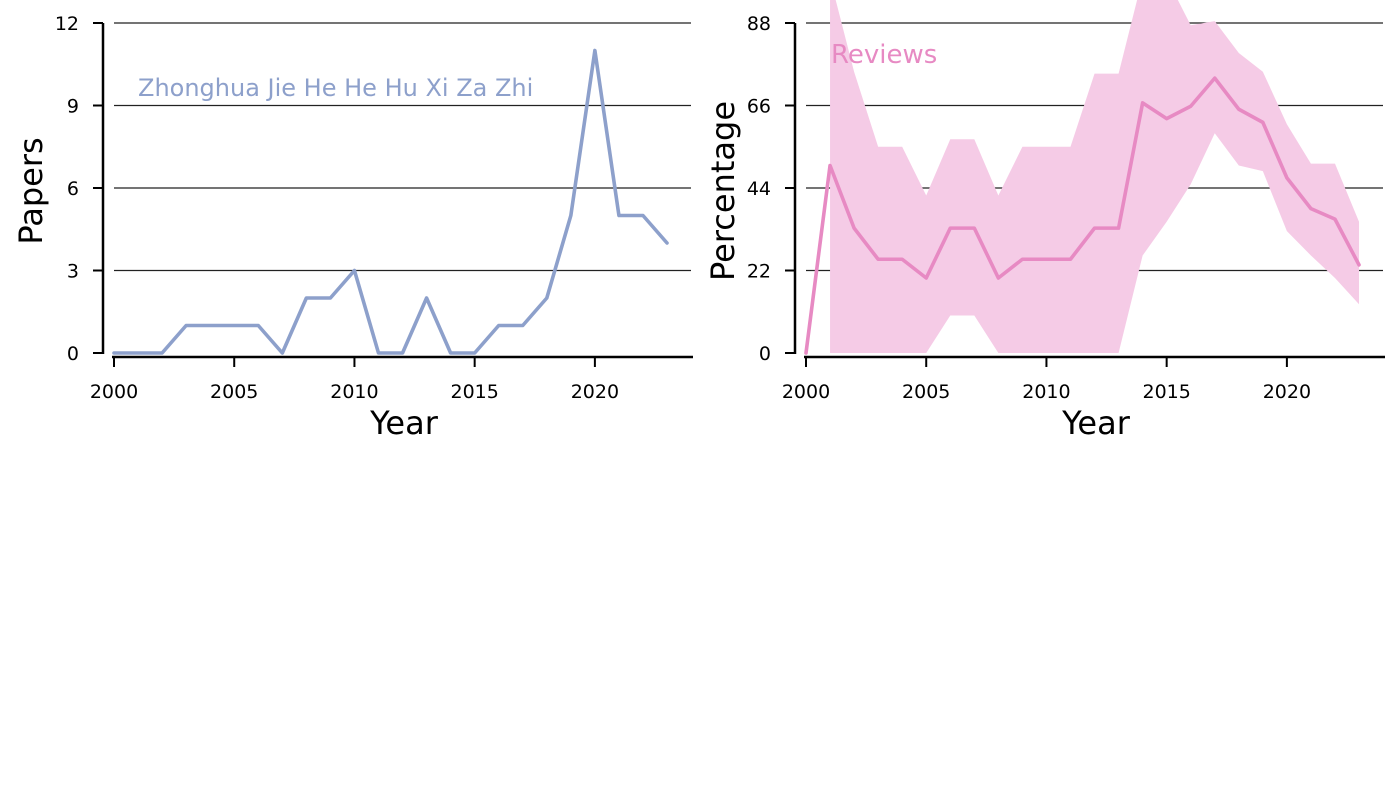 The height and width of the screenshot is (804, 1400). What do you see at coordinates (427, 298) in the screenshot?
I see `papers-data-point-2013` at bounding box center [427, 298].